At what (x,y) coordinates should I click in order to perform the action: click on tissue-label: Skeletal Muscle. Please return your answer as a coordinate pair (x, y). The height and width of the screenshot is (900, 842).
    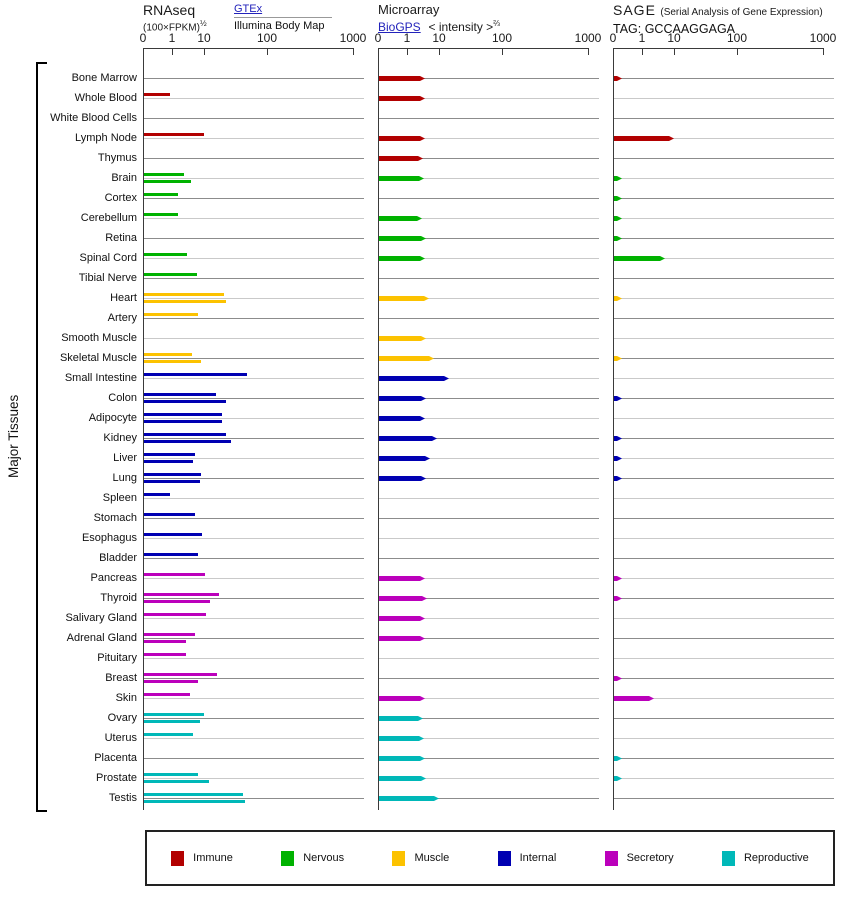
    Looking at the image, I should click on (98, 358).